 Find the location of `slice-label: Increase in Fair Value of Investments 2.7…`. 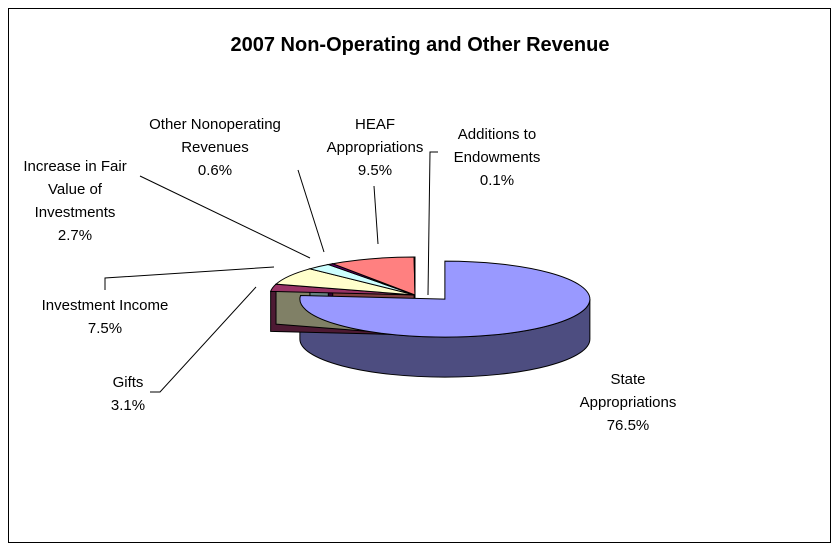

slice-label: Increase in Fair Value of Investments 2.7… is located at coordinates (75, 201).